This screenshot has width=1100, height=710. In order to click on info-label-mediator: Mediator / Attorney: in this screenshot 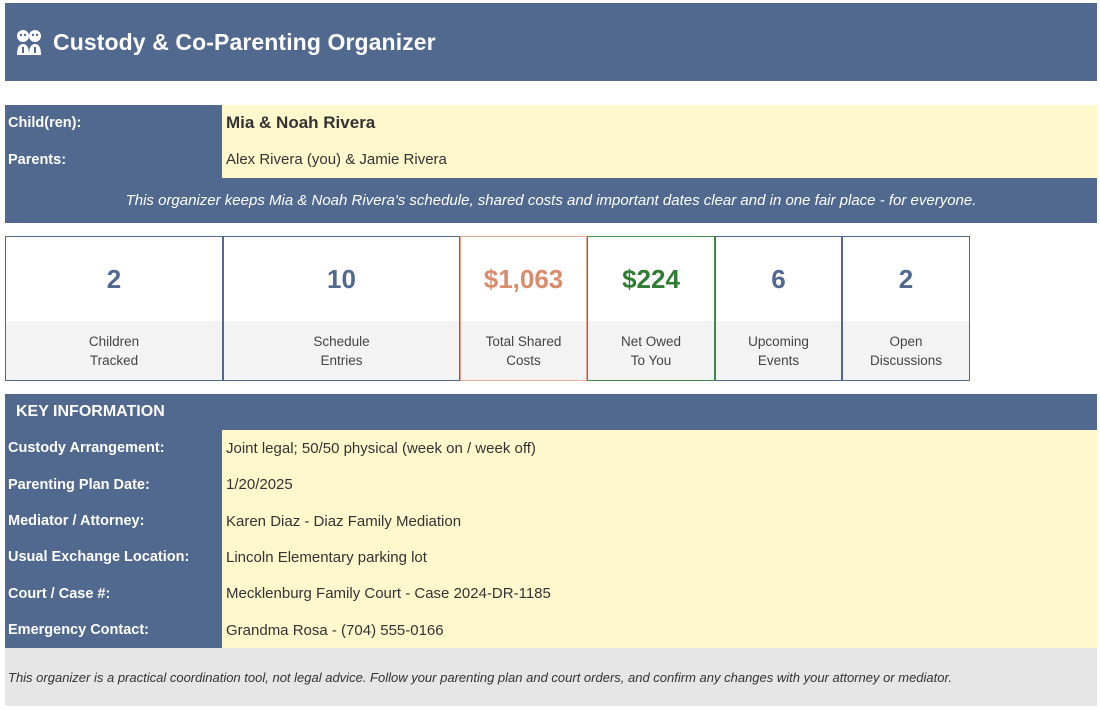, I will do `click(113, 521)`.